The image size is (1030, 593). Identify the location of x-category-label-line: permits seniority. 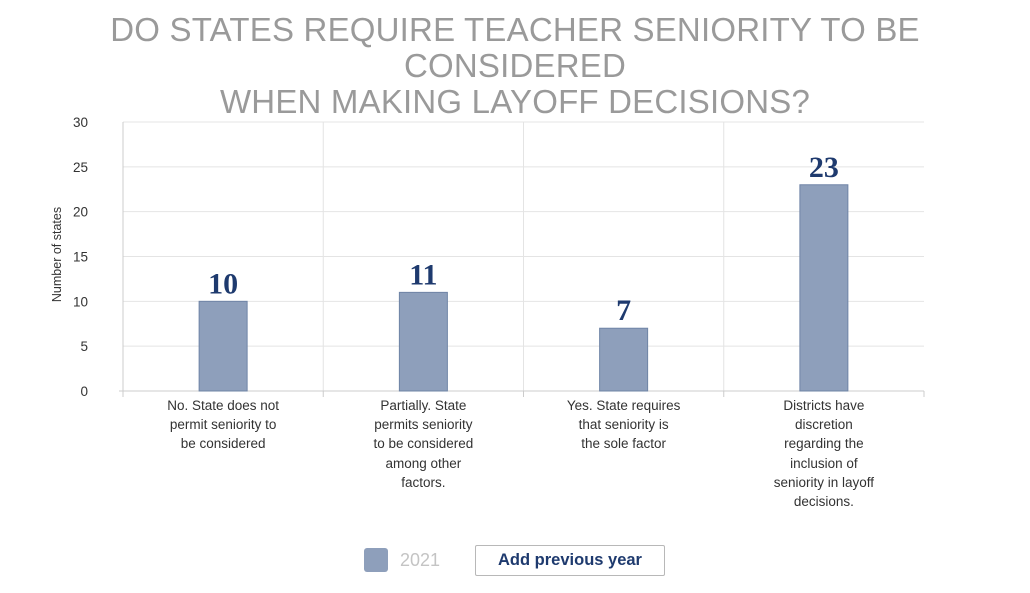
(423, 425).